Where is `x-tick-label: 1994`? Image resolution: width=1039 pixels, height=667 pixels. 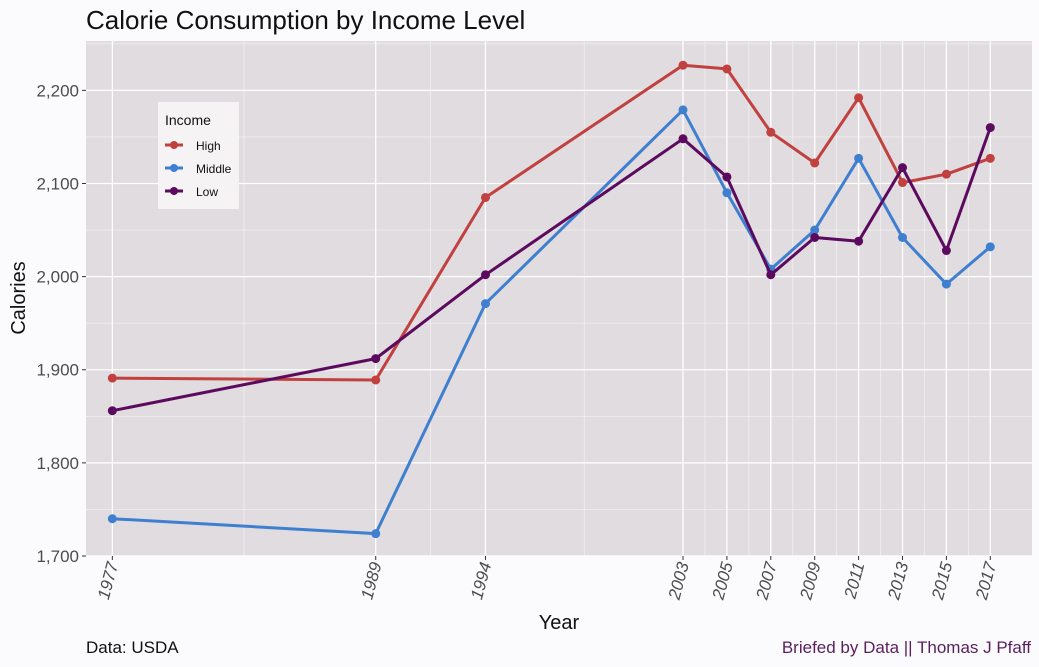 x-tick-label: 1994 is located at coordinates (481, 580).